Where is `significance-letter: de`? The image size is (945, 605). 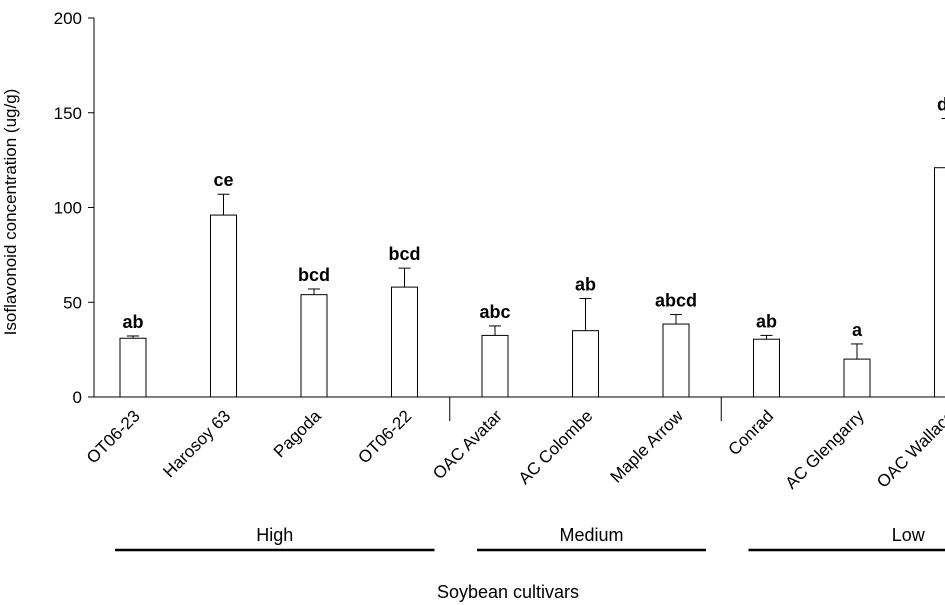 significance-letter: de is located at coordinates (941, 104).